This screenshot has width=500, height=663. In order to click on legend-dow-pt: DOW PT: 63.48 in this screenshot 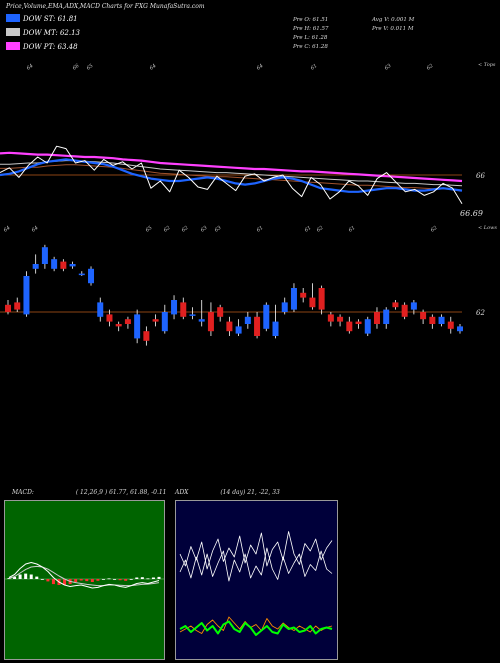, I will do `click(42, 46)`.